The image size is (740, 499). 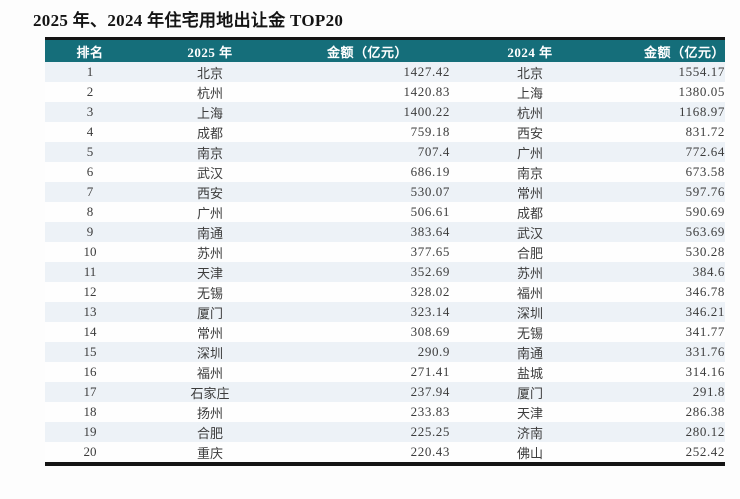 I want to click on rank-cell: 8, so click(x=90, y=212).